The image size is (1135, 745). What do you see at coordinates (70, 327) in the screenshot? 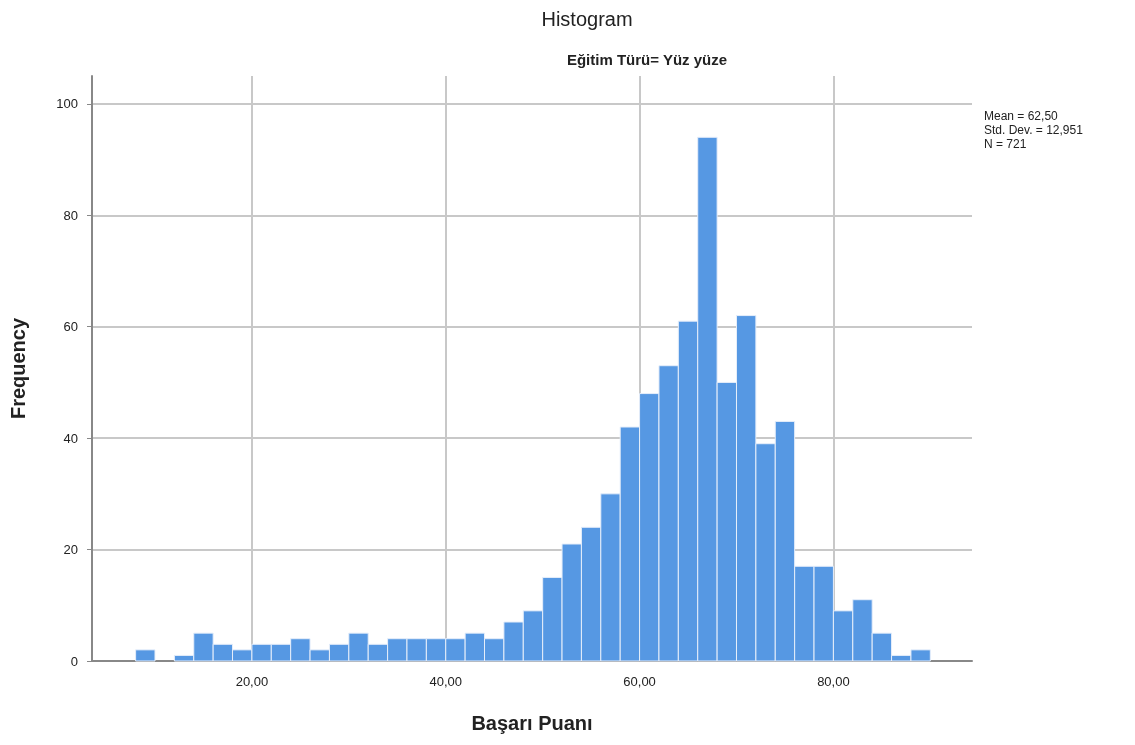
I see `y-tick-label: 60` at bounding box center [70, 327].